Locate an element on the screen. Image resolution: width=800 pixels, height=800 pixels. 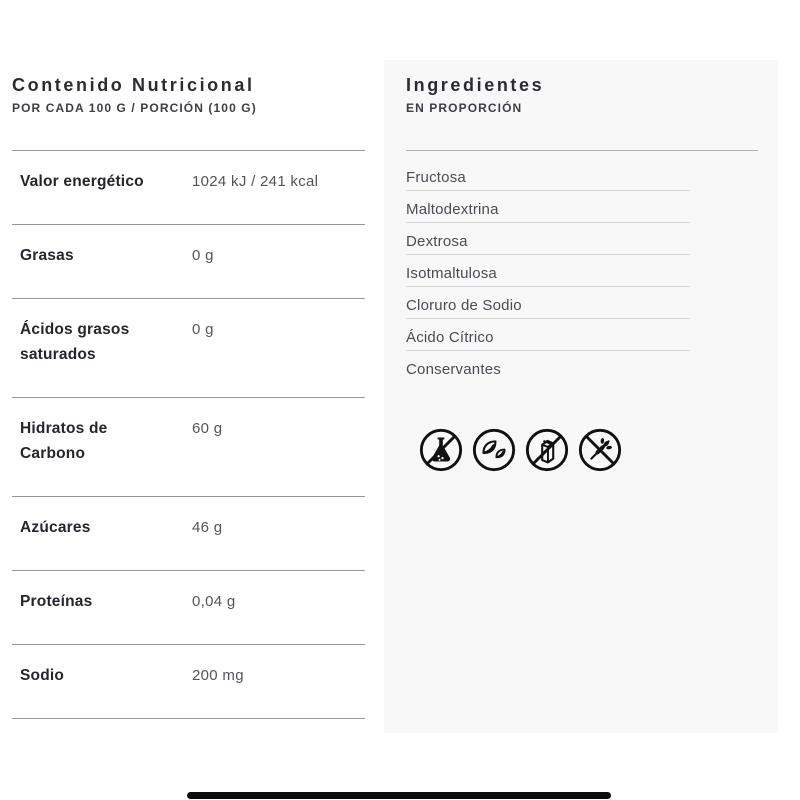
nutrition-title: Contenido Nutricional is located at coordinates (133, 85).